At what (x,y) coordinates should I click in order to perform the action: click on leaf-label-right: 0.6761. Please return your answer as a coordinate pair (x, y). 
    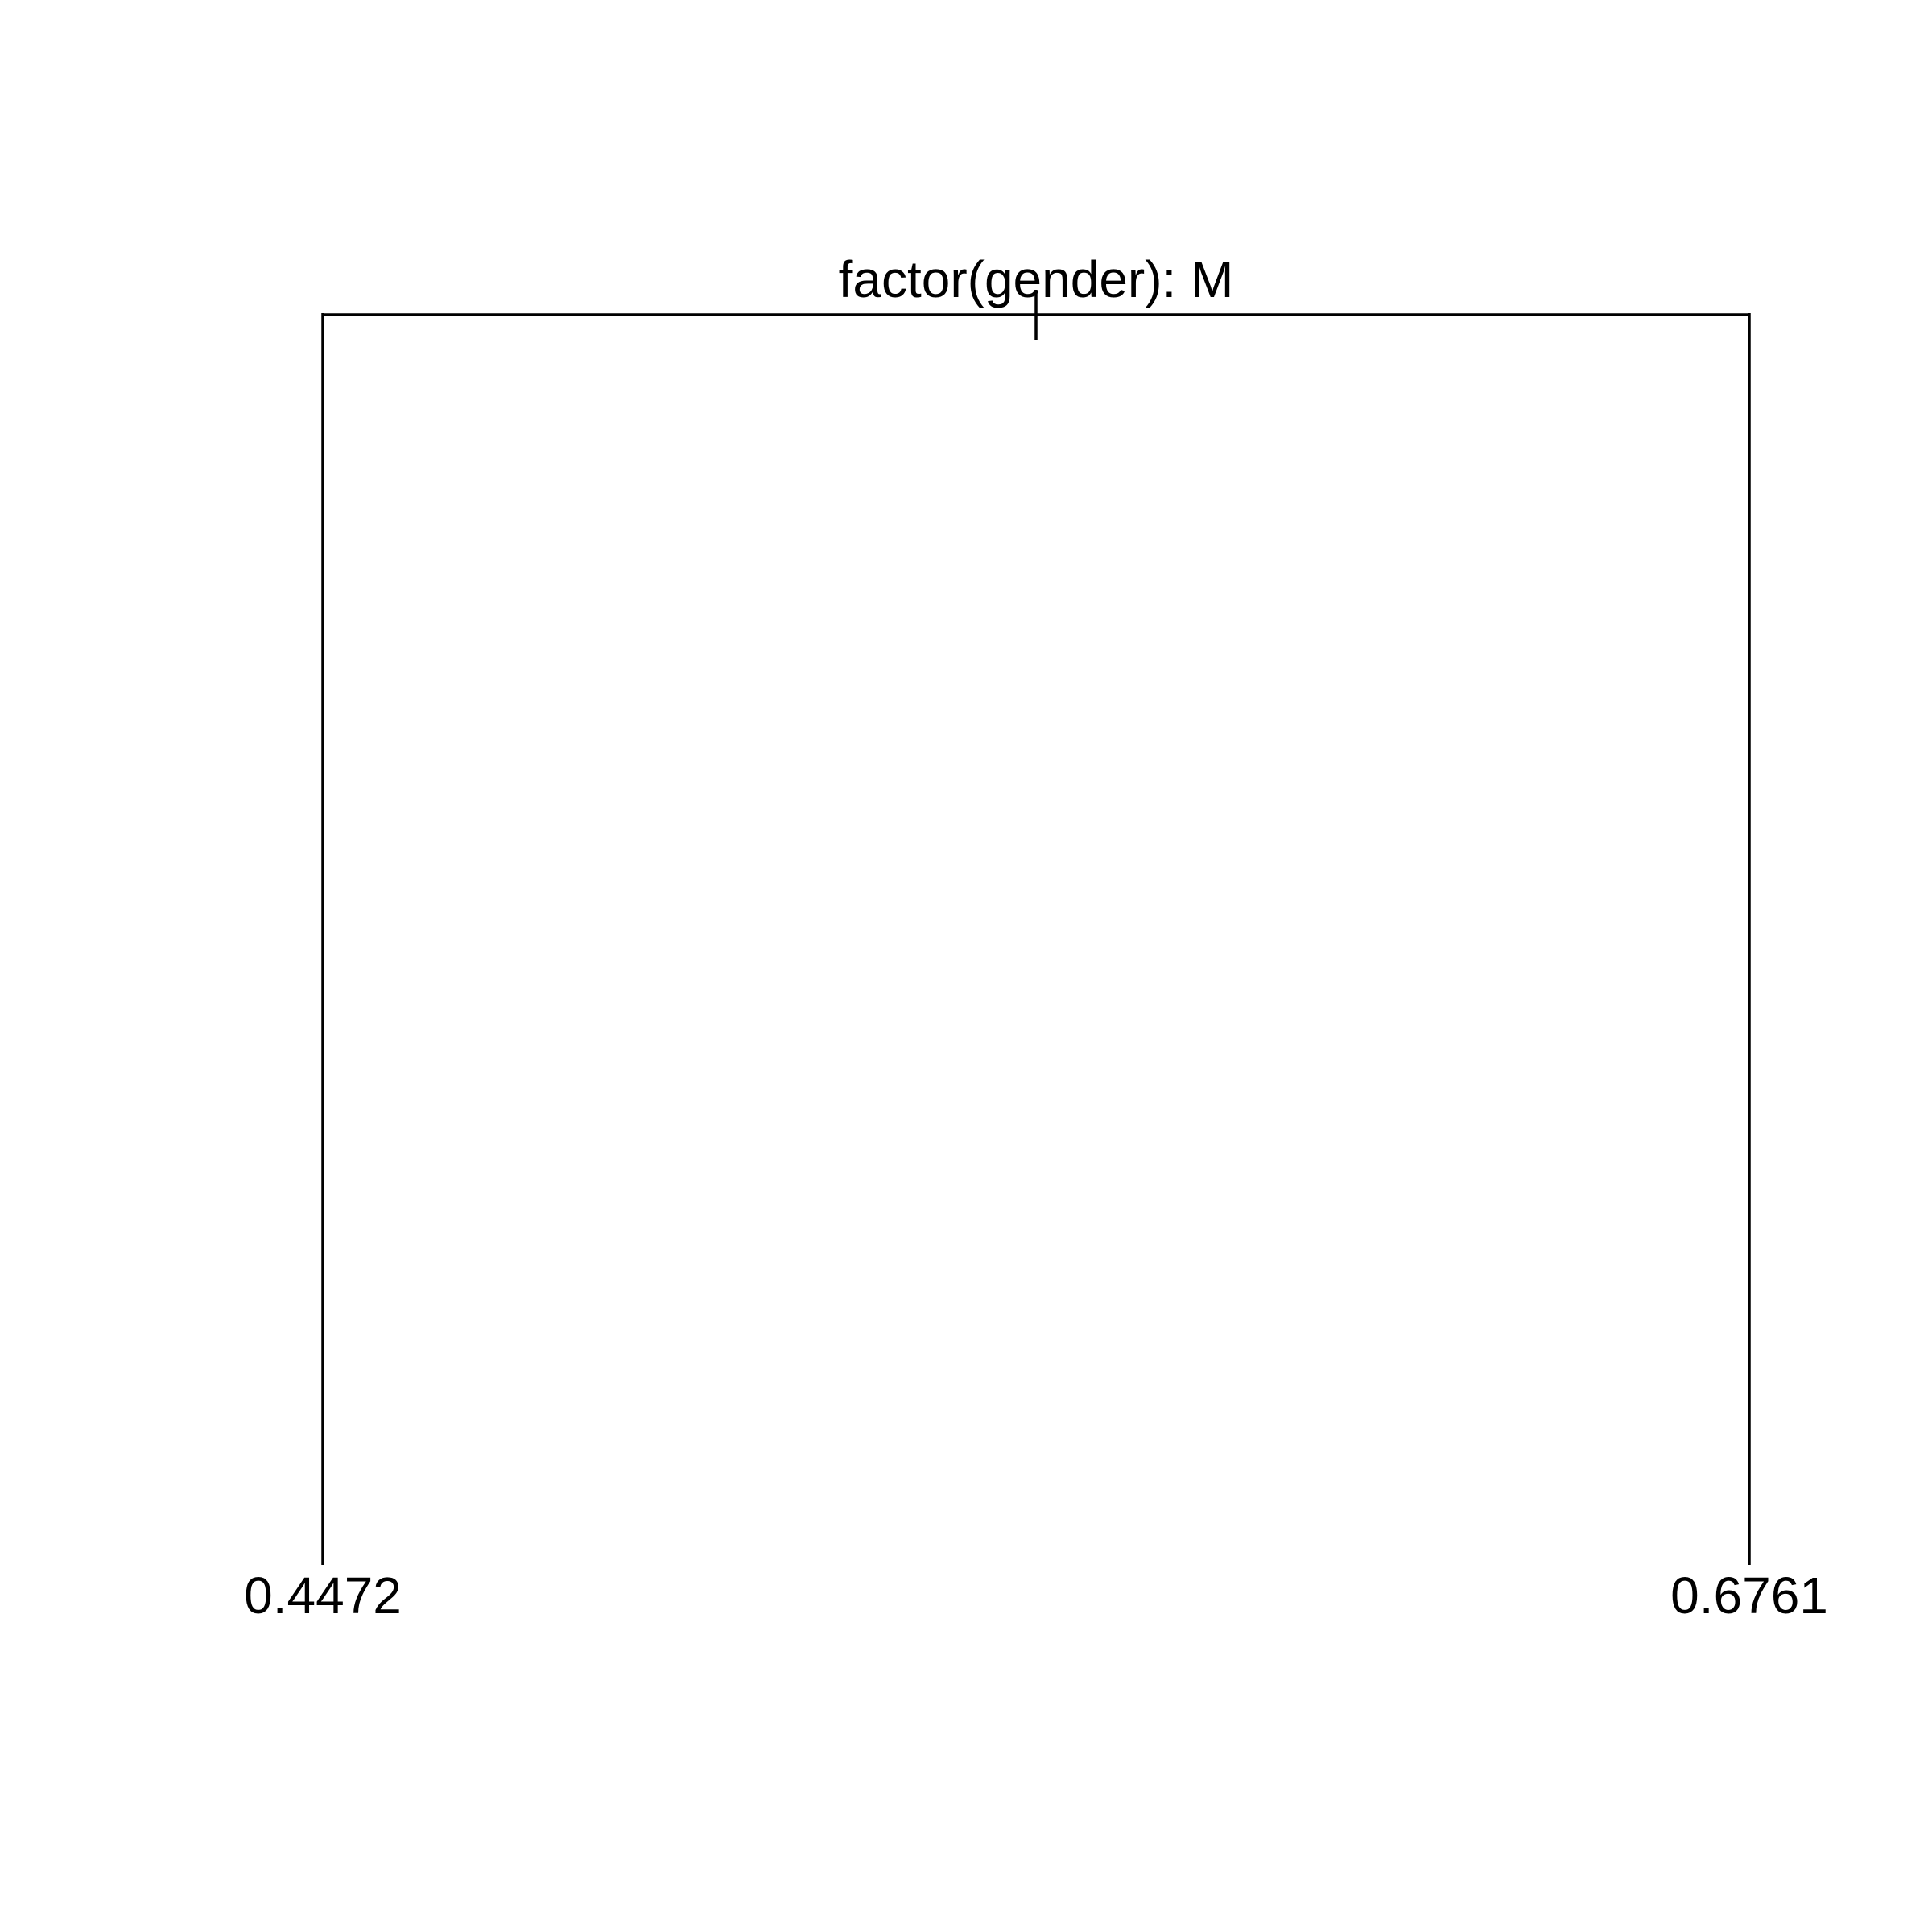
    Looking at the image, I should click on (1749, 1595).